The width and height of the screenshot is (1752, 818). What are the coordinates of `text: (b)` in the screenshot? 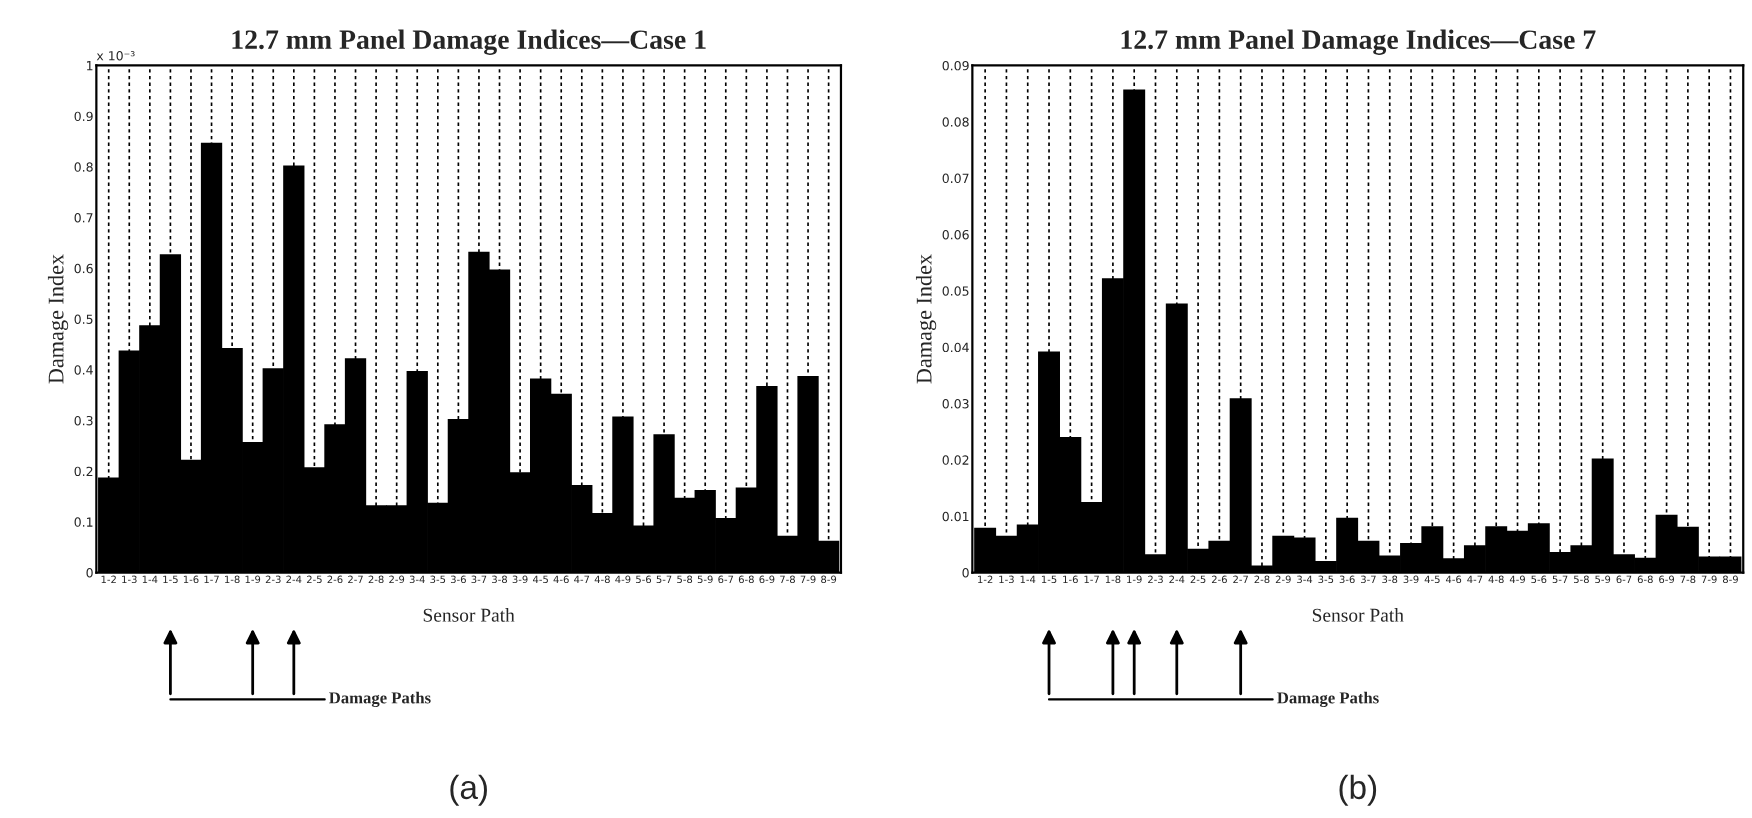 It's located at (1358, 790).